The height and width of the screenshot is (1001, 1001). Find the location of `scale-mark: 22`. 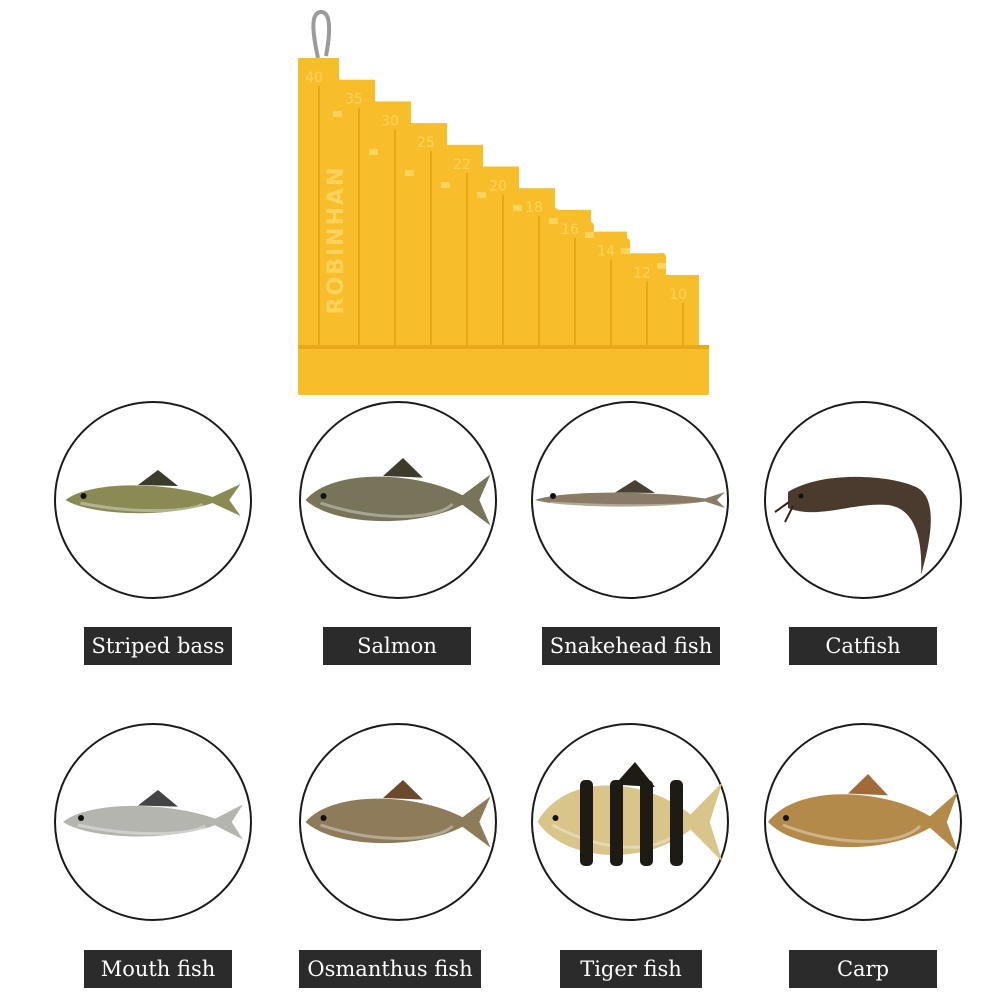

scale-mark: 22 is located at coordinates (462, 165).